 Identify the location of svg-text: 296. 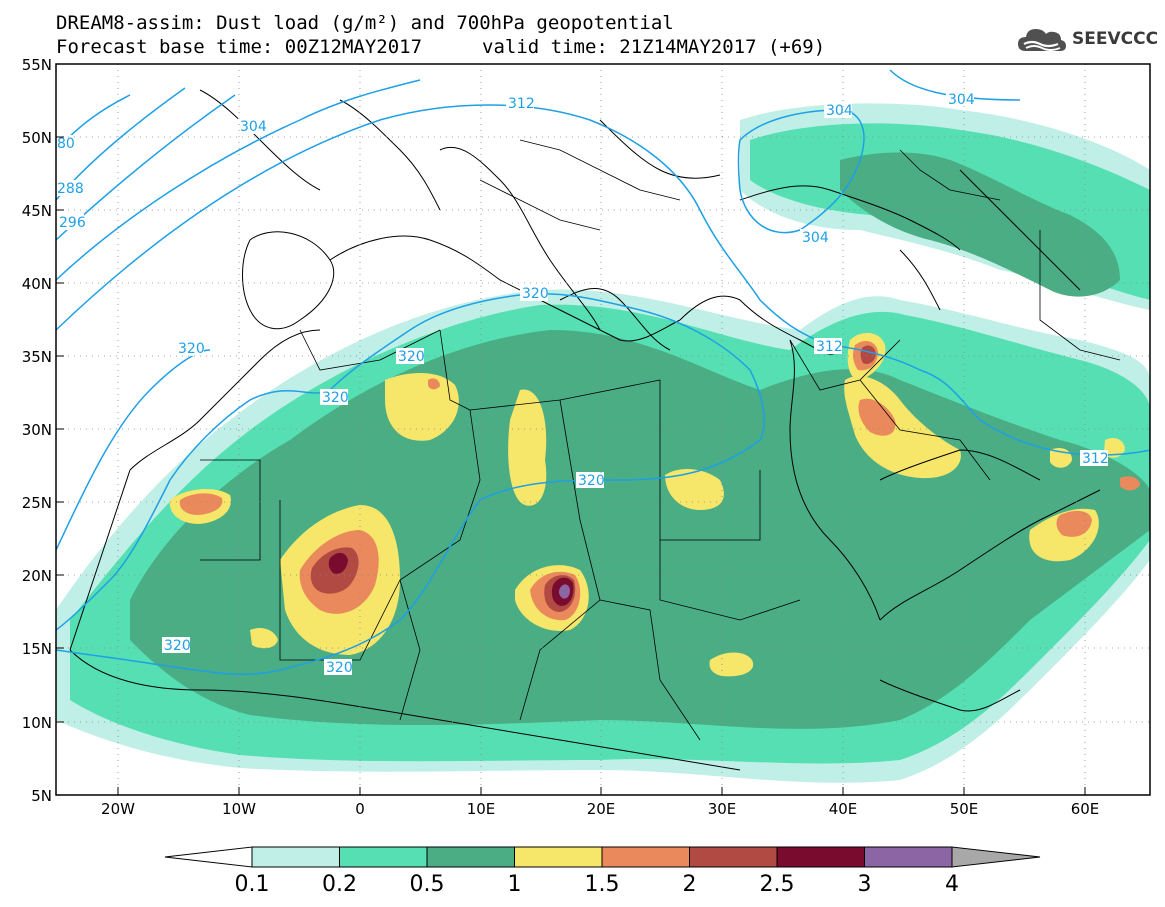
(72, 223).